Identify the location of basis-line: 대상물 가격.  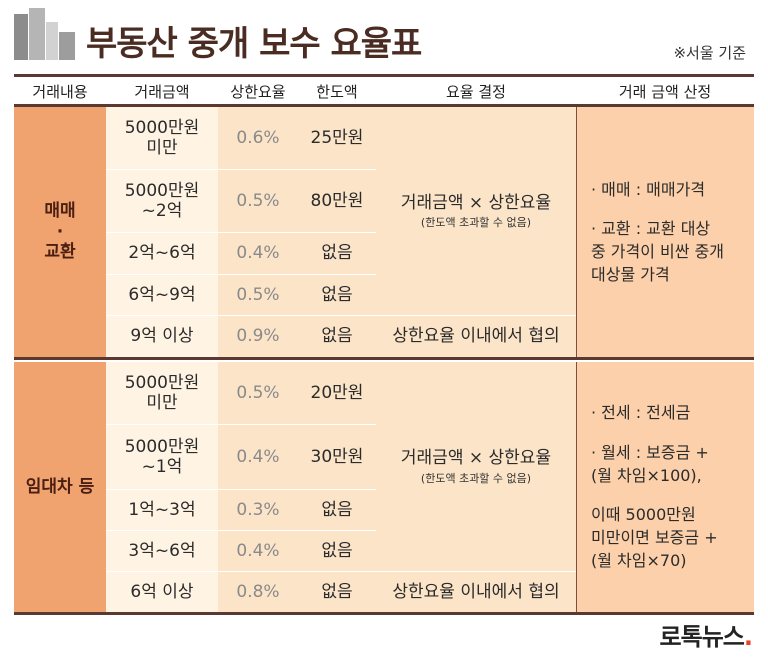
(630, 275).